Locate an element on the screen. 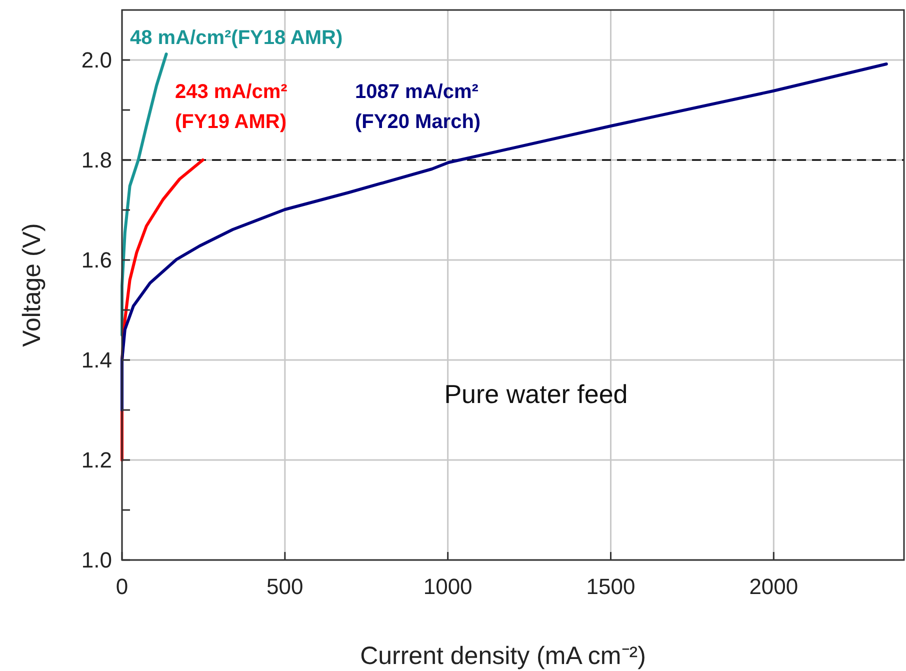 This screenshot has width=906, height=671. y-tick-label: 1.0 is located at coordinates (96, 560).